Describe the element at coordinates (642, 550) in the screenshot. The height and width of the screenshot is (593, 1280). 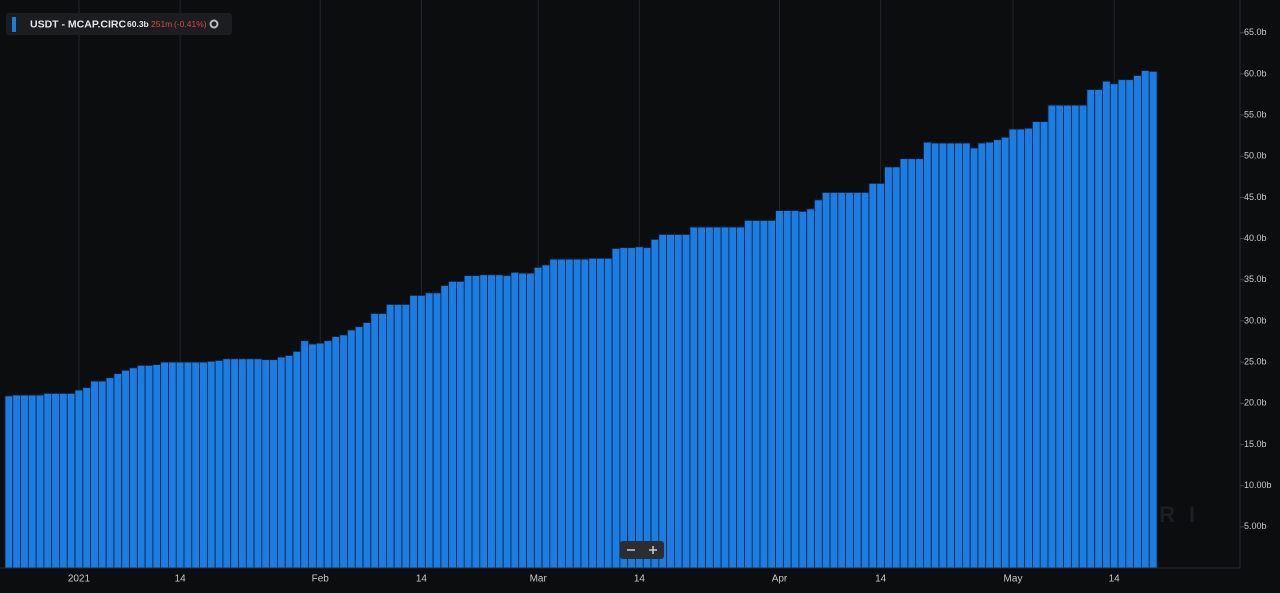
I see `zoom-controls` at that location.